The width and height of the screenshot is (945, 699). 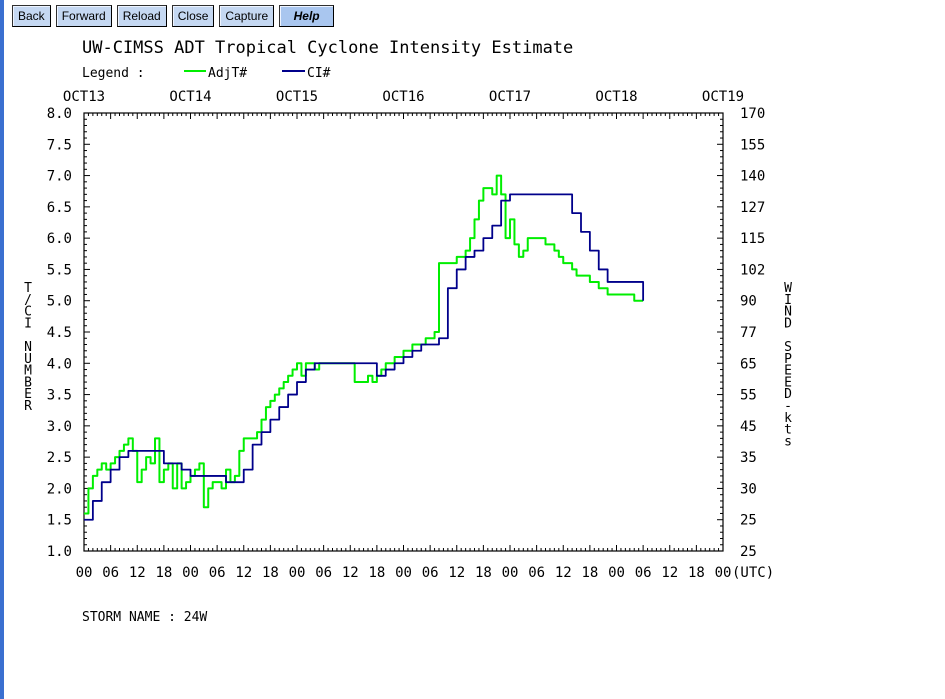 I want to click on y2-axis-title: t, so click(x=788, y=430).